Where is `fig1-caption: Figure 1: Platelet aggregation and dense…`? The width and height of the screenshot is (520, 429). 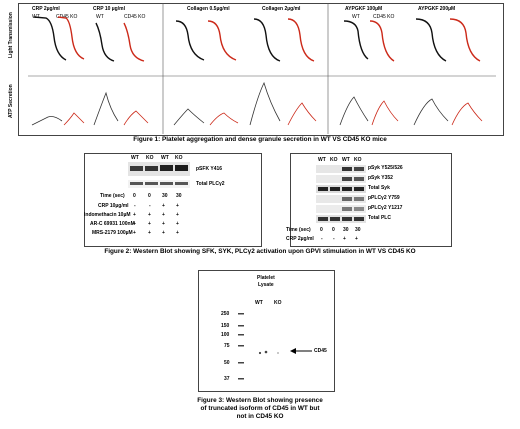 fig1-caption: Figure 1: Platelet aggregation and dense… is located at coordinates (260, 139).